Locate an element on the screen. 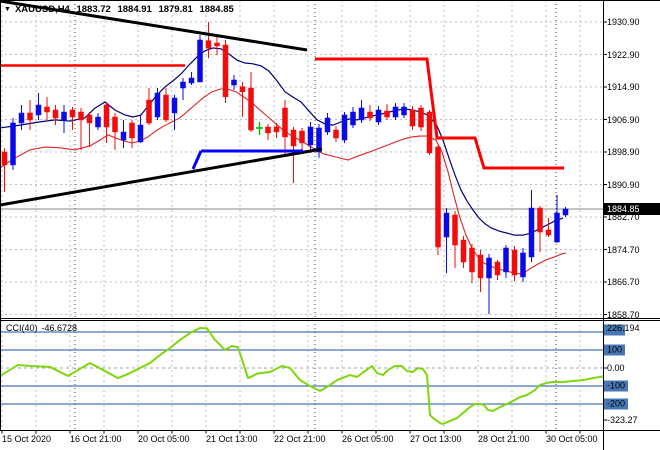  cci-axis-label: 226.194 is located at coordinates (623, 328).